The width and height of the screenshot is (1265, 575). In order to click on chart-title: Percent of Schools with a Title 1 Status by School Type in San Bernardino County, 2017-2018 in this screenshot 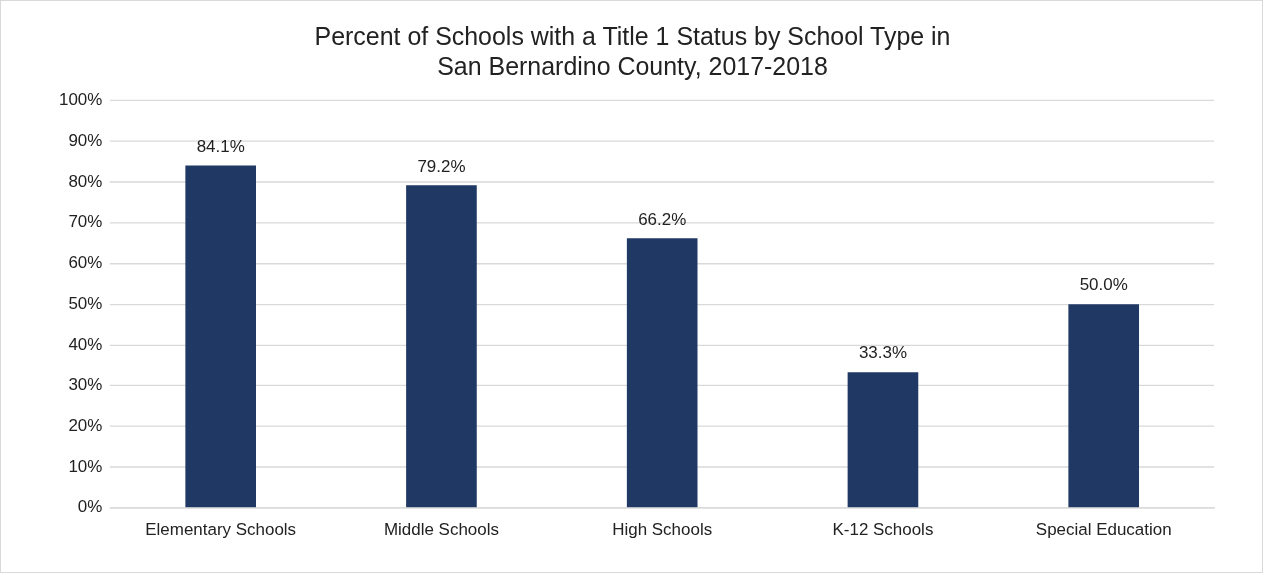, I will do `click(632, 50)`.